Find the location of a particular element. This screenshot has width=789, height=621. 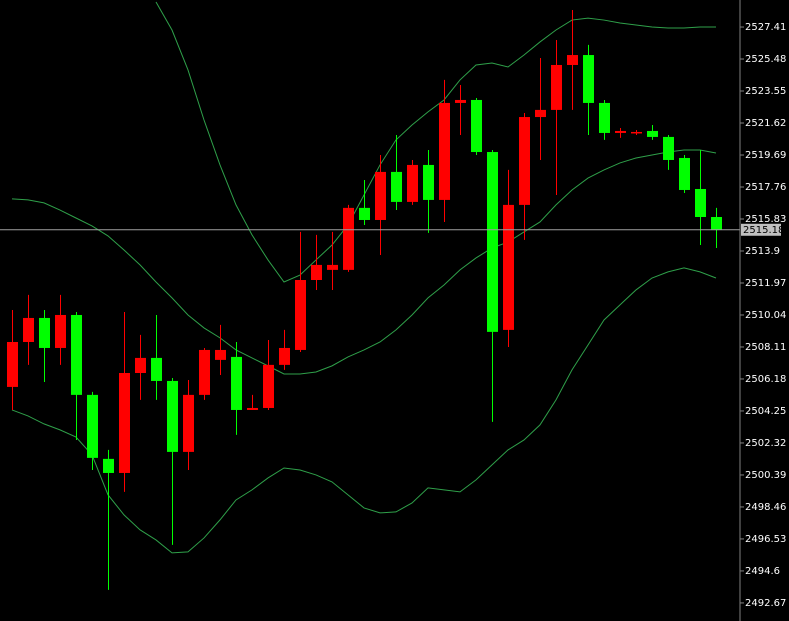

y-tick-label: 2504.25 is located at coordinates (765, 411).